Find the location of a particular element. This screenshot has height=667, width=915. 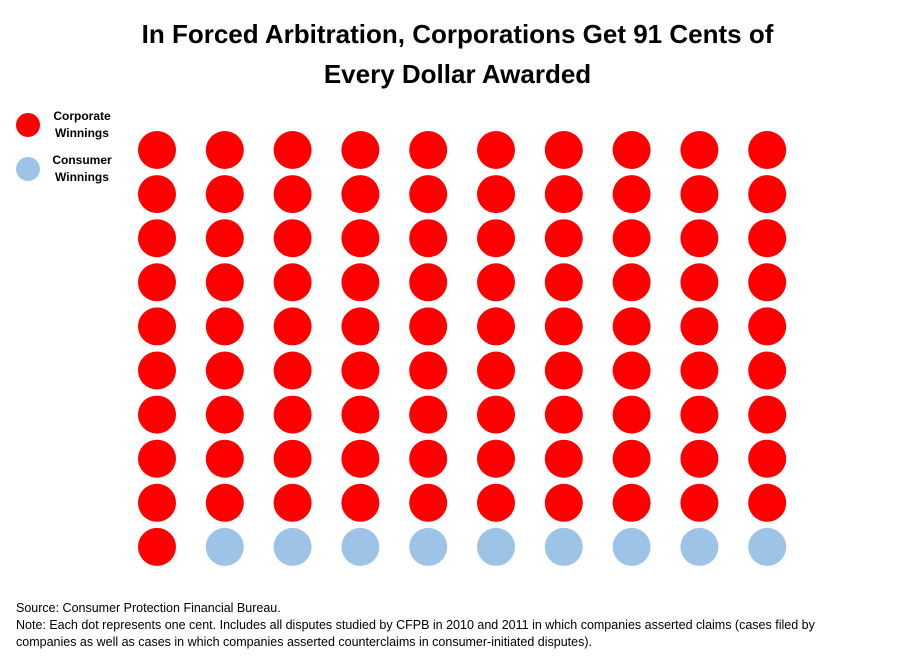

legend: Corporate Winnings Consumer Winnings is located at coordinates (71, 152).